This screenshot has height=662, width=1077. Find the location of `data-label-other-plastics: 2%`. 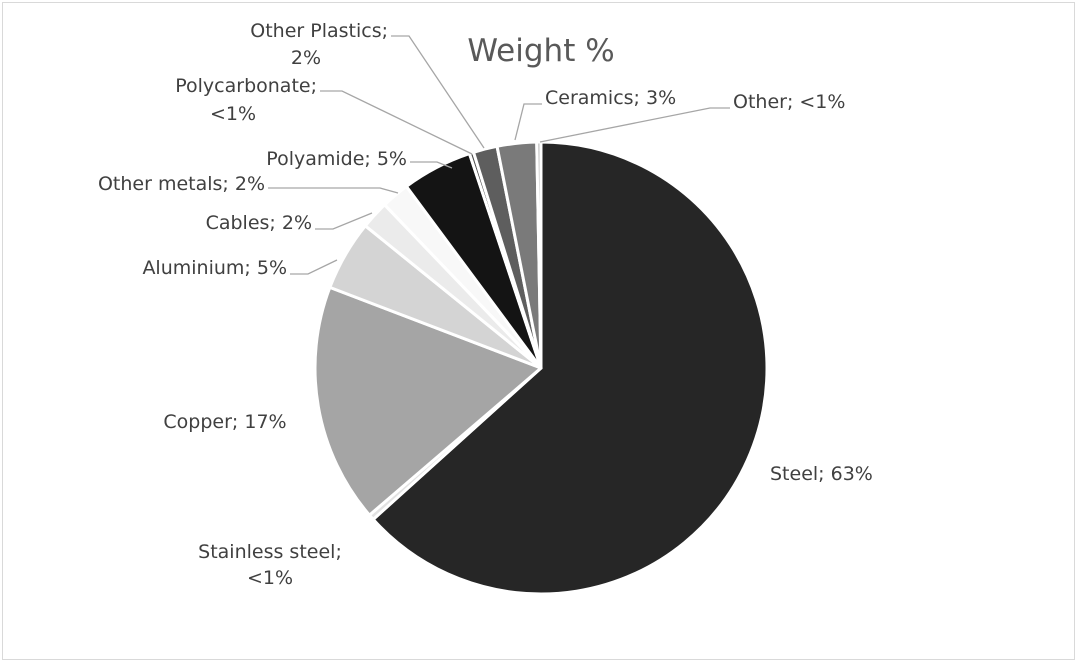

data-label-other-plastics: 2% is located at coordinates (306, 58).